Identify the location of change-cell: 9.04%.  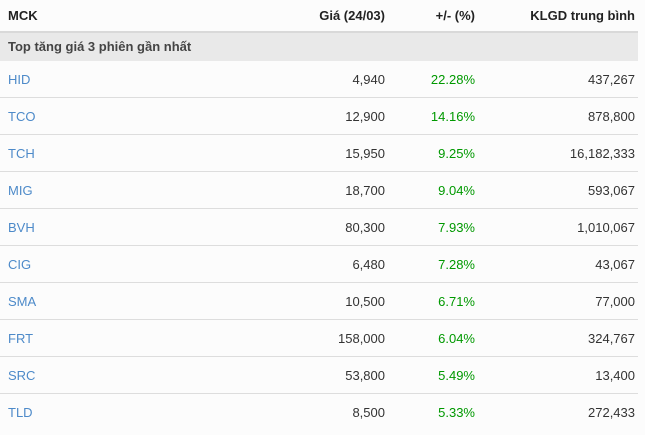
(433, 190).